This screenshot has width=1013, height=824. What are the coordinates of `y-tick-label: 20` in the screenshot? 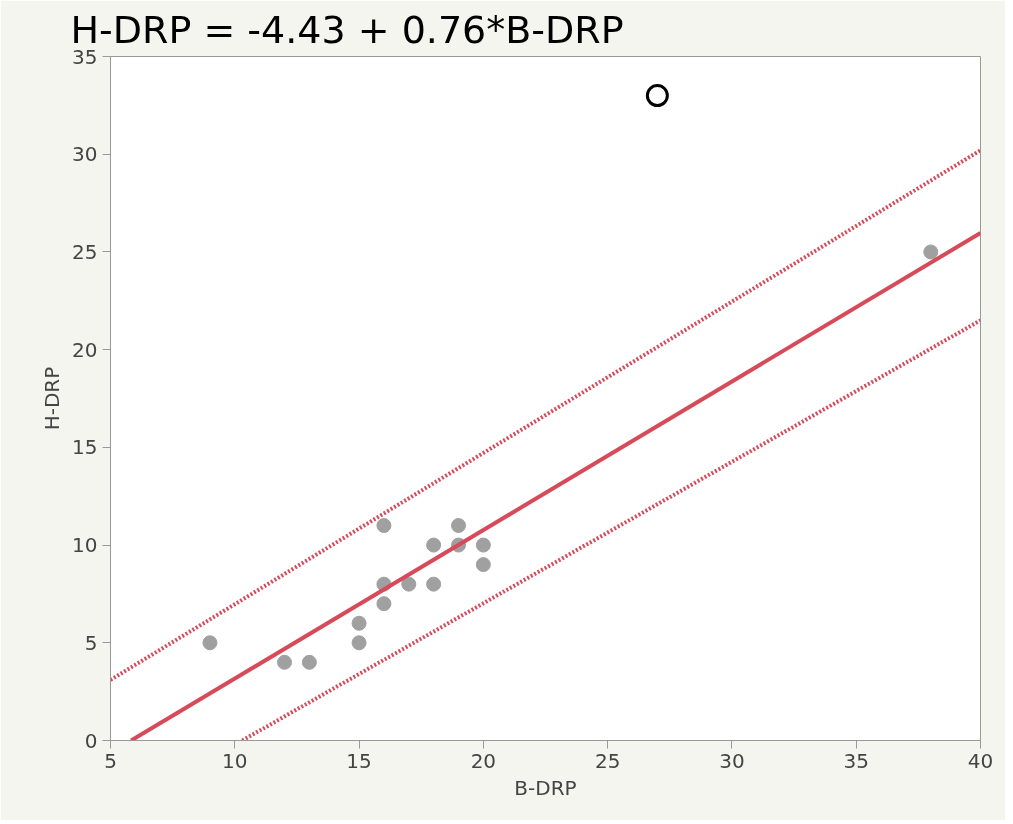 It's located at (85, 349).